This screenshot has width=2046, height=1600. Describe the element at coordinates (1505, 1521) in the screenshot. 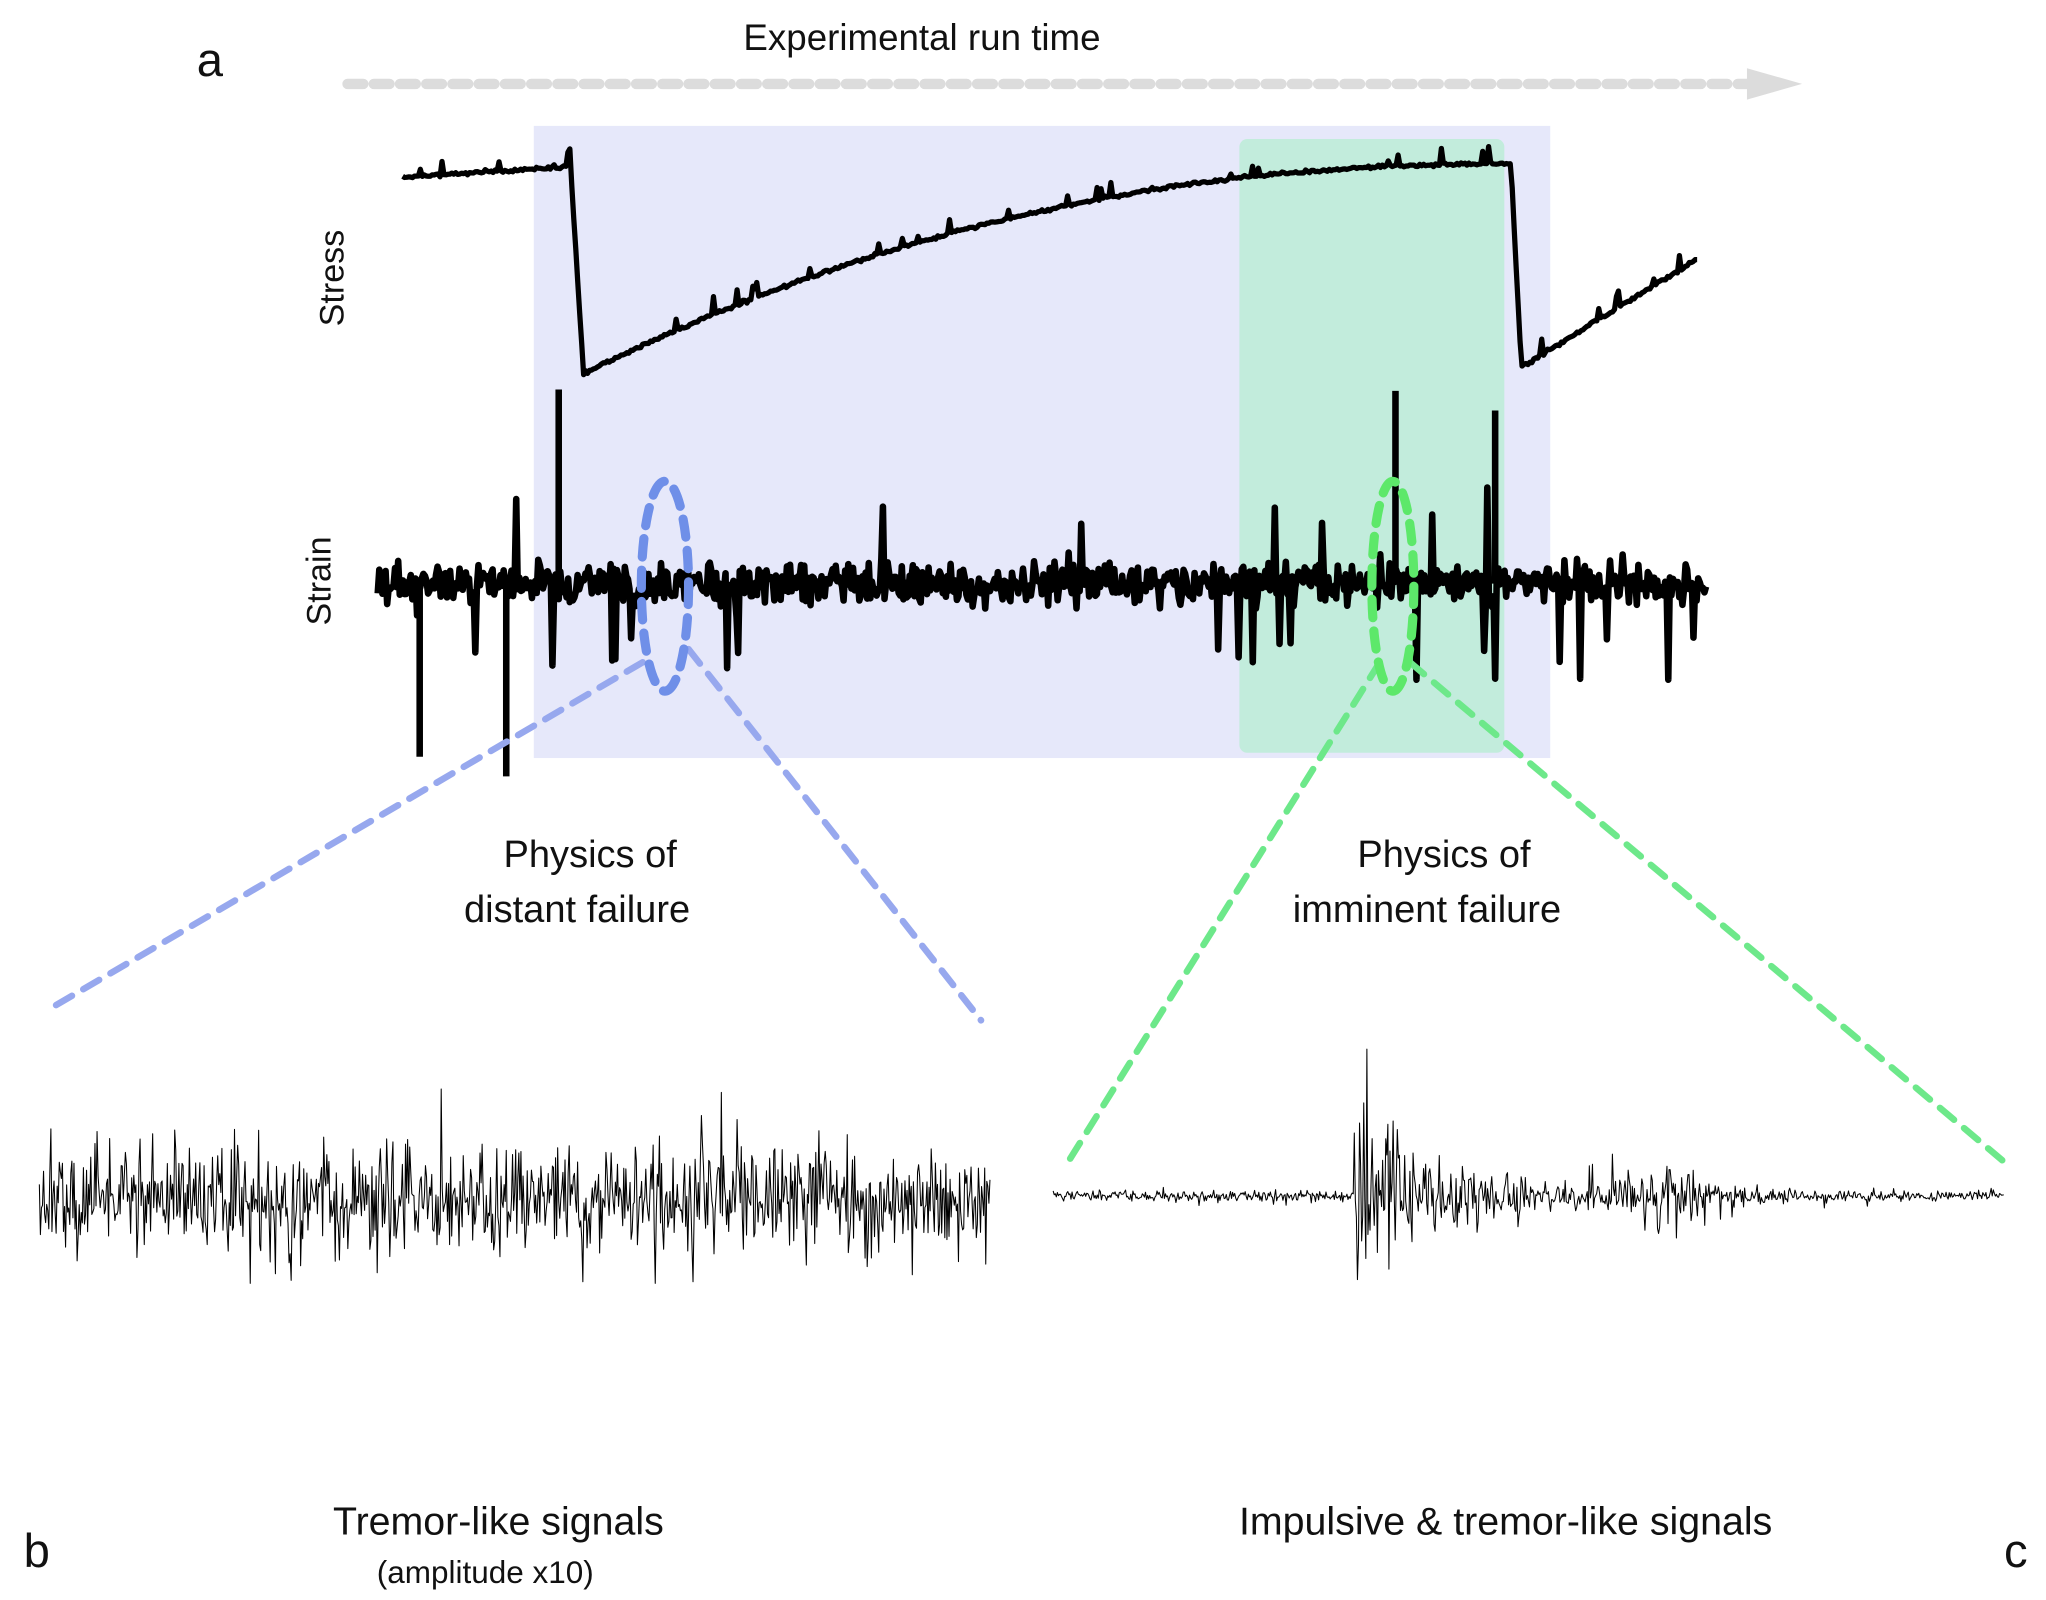

I see `caption: Impulsive & tremor-like signals` at that location.